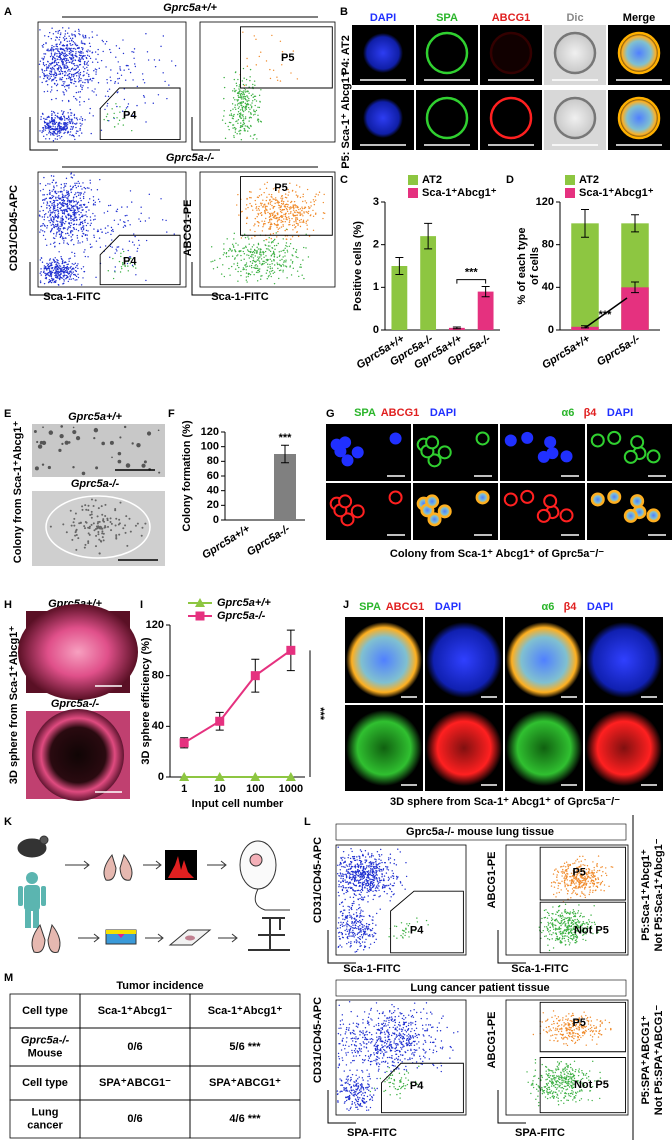 This screenshot has width=672, height=1143. What do you see at coordinates (14, 705) in the screenshot?
I see `side-label: 3D sphere from Sca-1⁺Abcg1⁺` at bounding box center [14, 705].